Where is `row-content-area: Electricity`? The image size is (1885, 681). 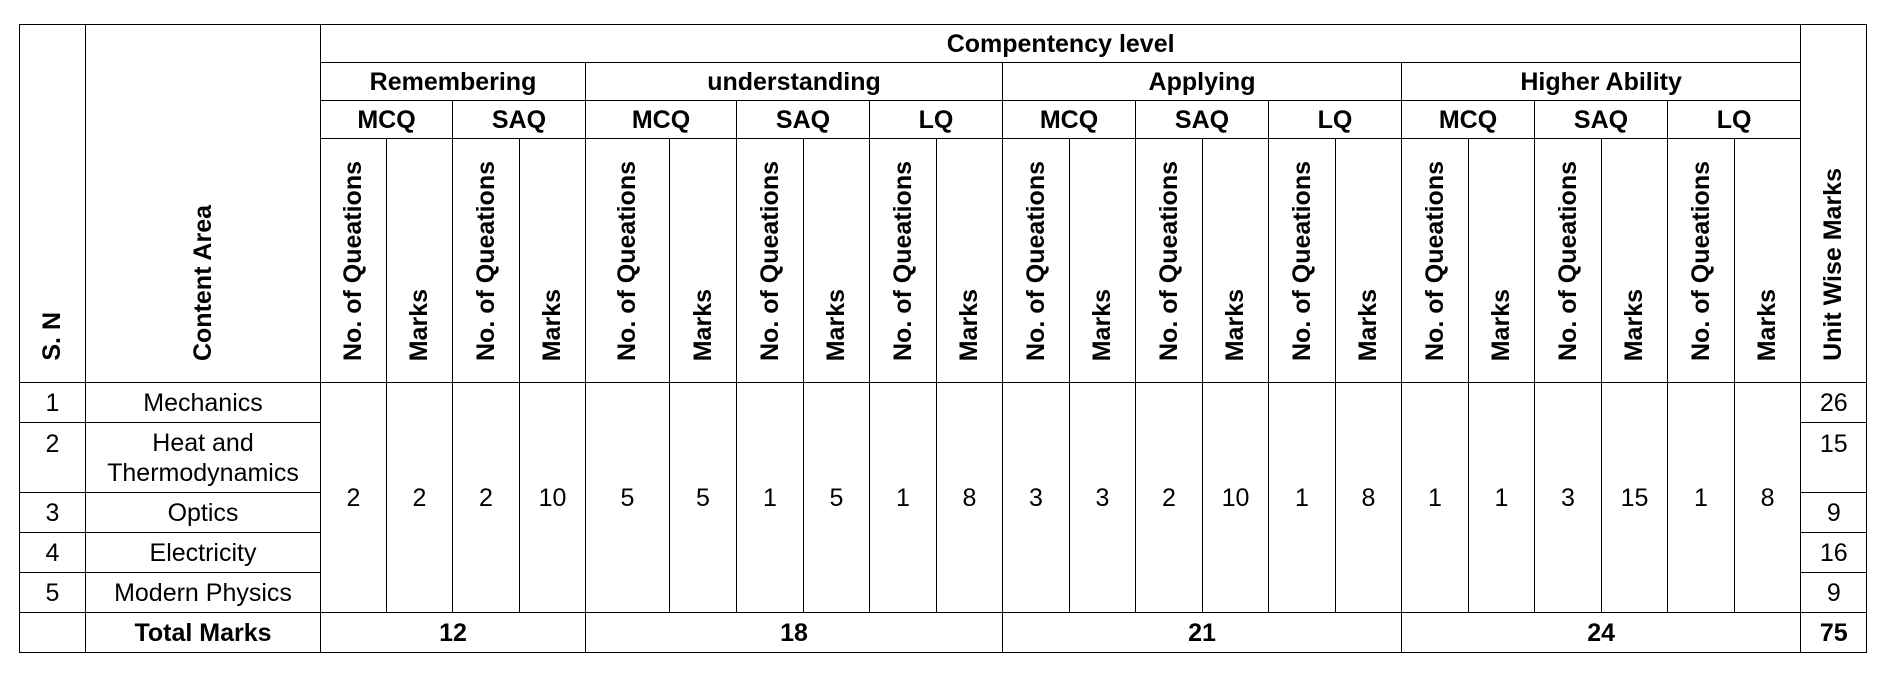 row-content-area: Electricity is located at coordinates (203, 552).